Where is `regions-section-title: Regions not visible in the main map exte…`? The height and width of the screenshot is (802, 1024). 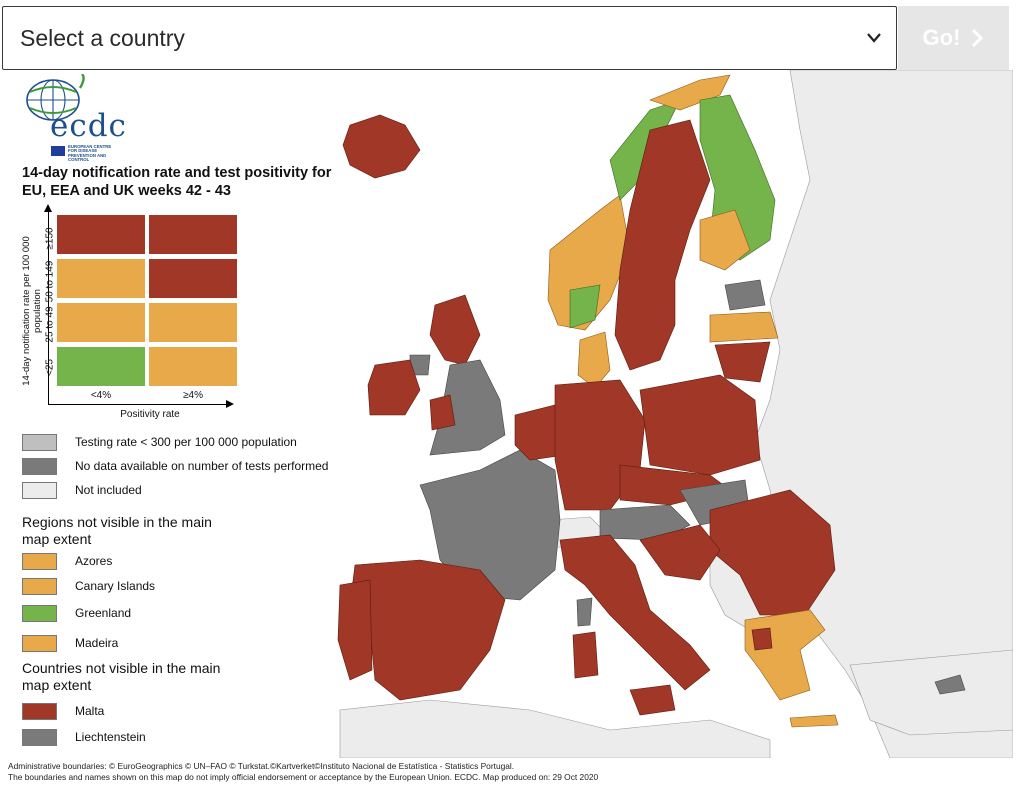
regions-section-title: Regions not visible in the main map exte… is located at coordinates (117, 530).